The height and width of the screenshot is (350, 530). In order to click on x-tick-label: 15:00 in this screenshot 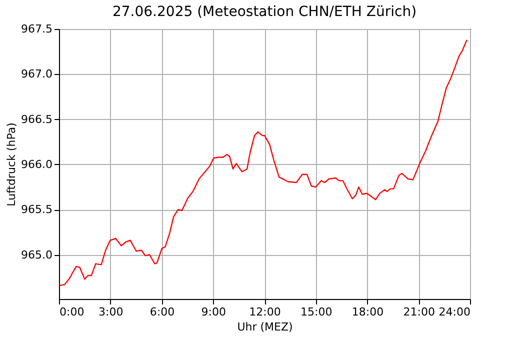, I will do `click(316, 312)`.